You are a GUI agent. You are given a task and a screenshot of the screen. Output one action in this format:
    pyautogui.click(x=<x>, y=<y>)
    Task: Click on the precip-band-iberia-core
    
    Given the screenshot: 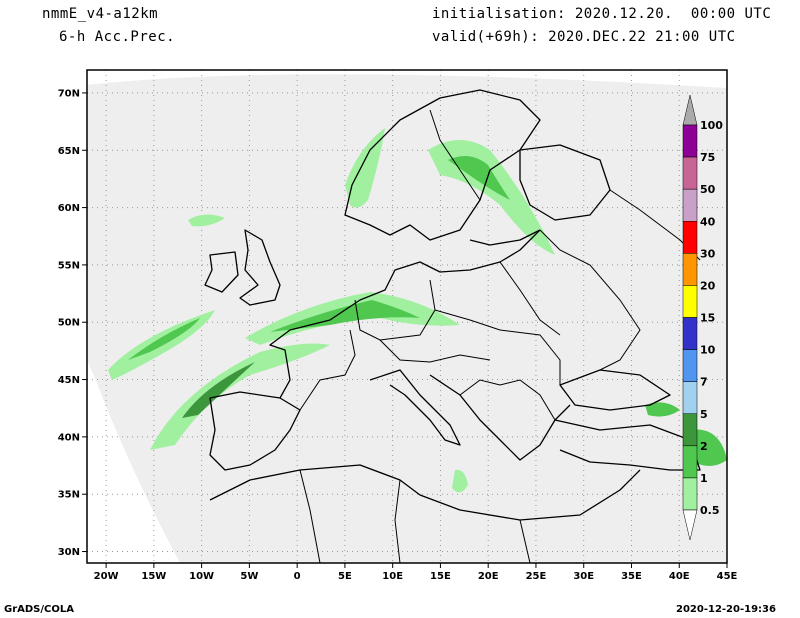 What is the action you would take?
    pyautogui.click(x=218, y=390)
    